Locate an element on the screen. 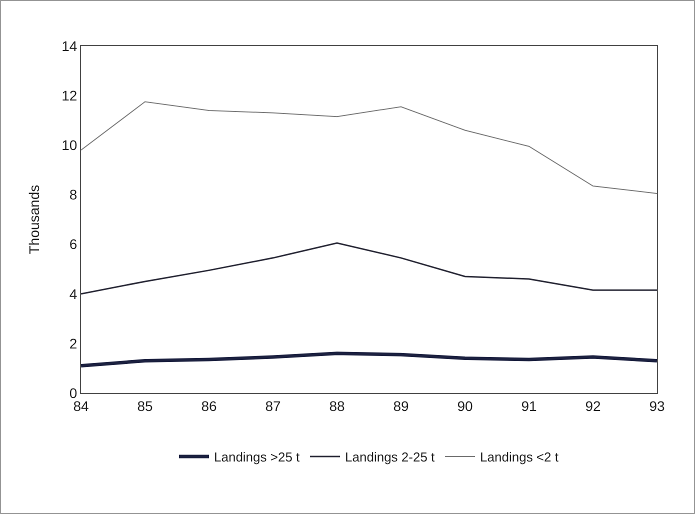 This screenshot has height=514, width=695. y-tick-label: 2 is located at coordinates (73, 343).